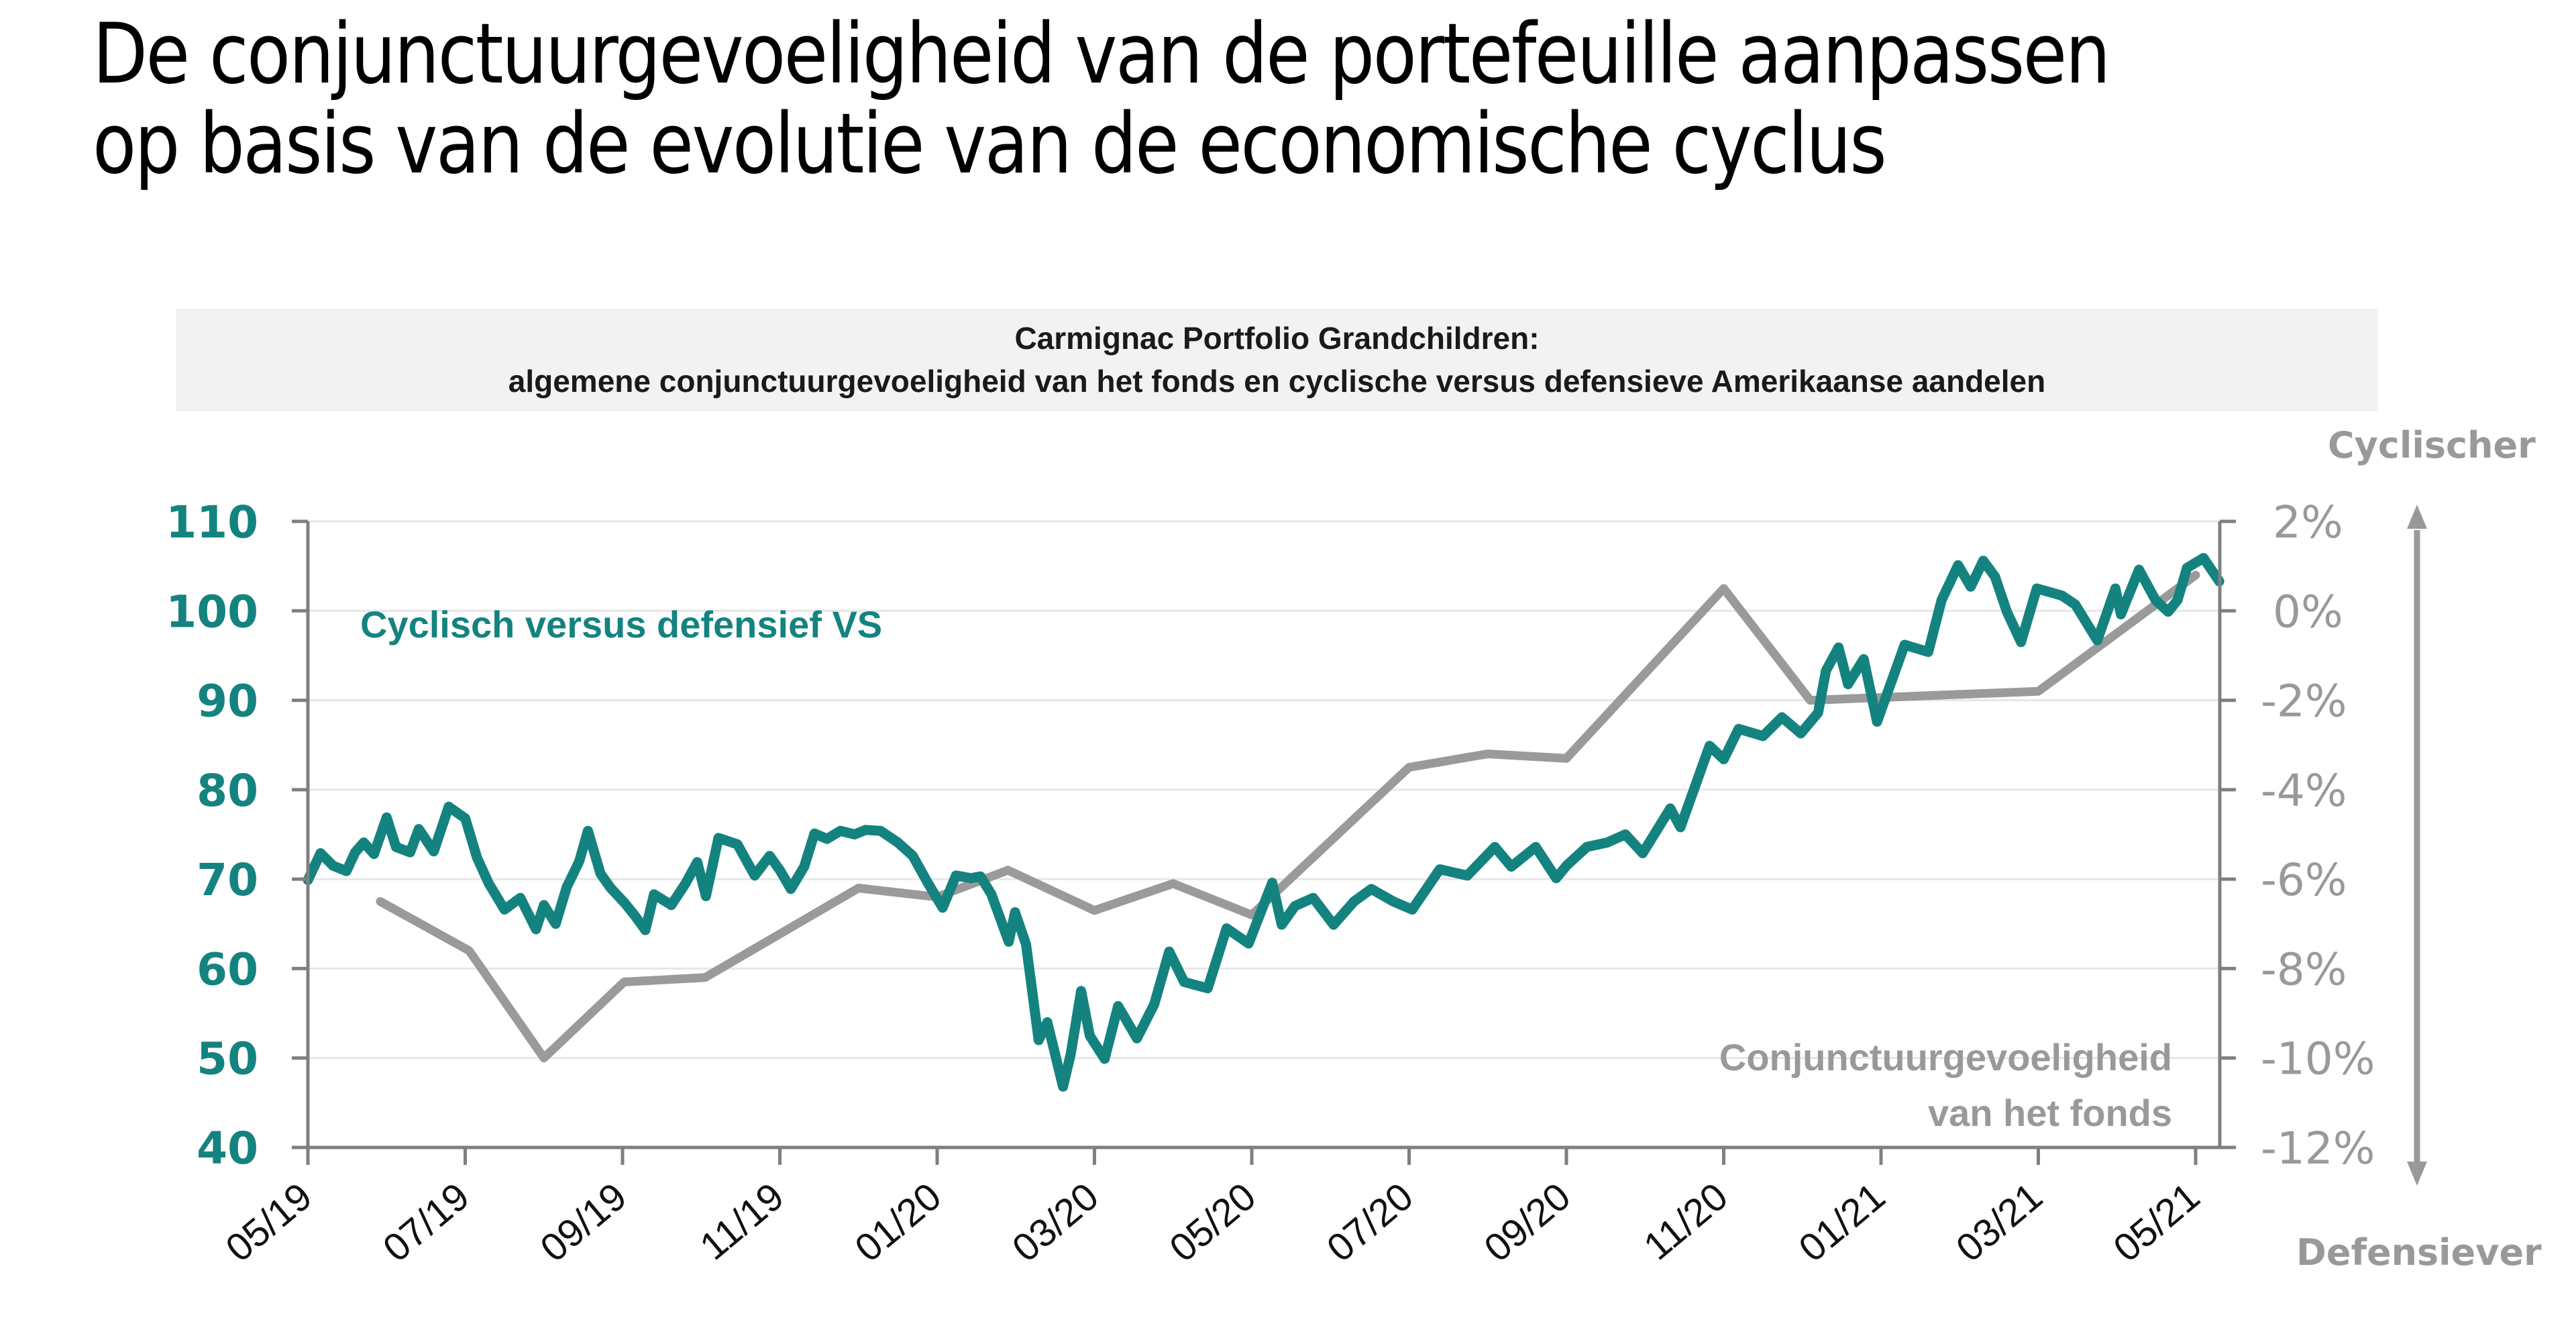 Image resolution: width=2576 pixels, height=1336 pixels. What do you see at coordinates (2318, 1148) in the screenshot?
I see `right-axis-tick-label: -12%` at bounding box center [2318, 1148].